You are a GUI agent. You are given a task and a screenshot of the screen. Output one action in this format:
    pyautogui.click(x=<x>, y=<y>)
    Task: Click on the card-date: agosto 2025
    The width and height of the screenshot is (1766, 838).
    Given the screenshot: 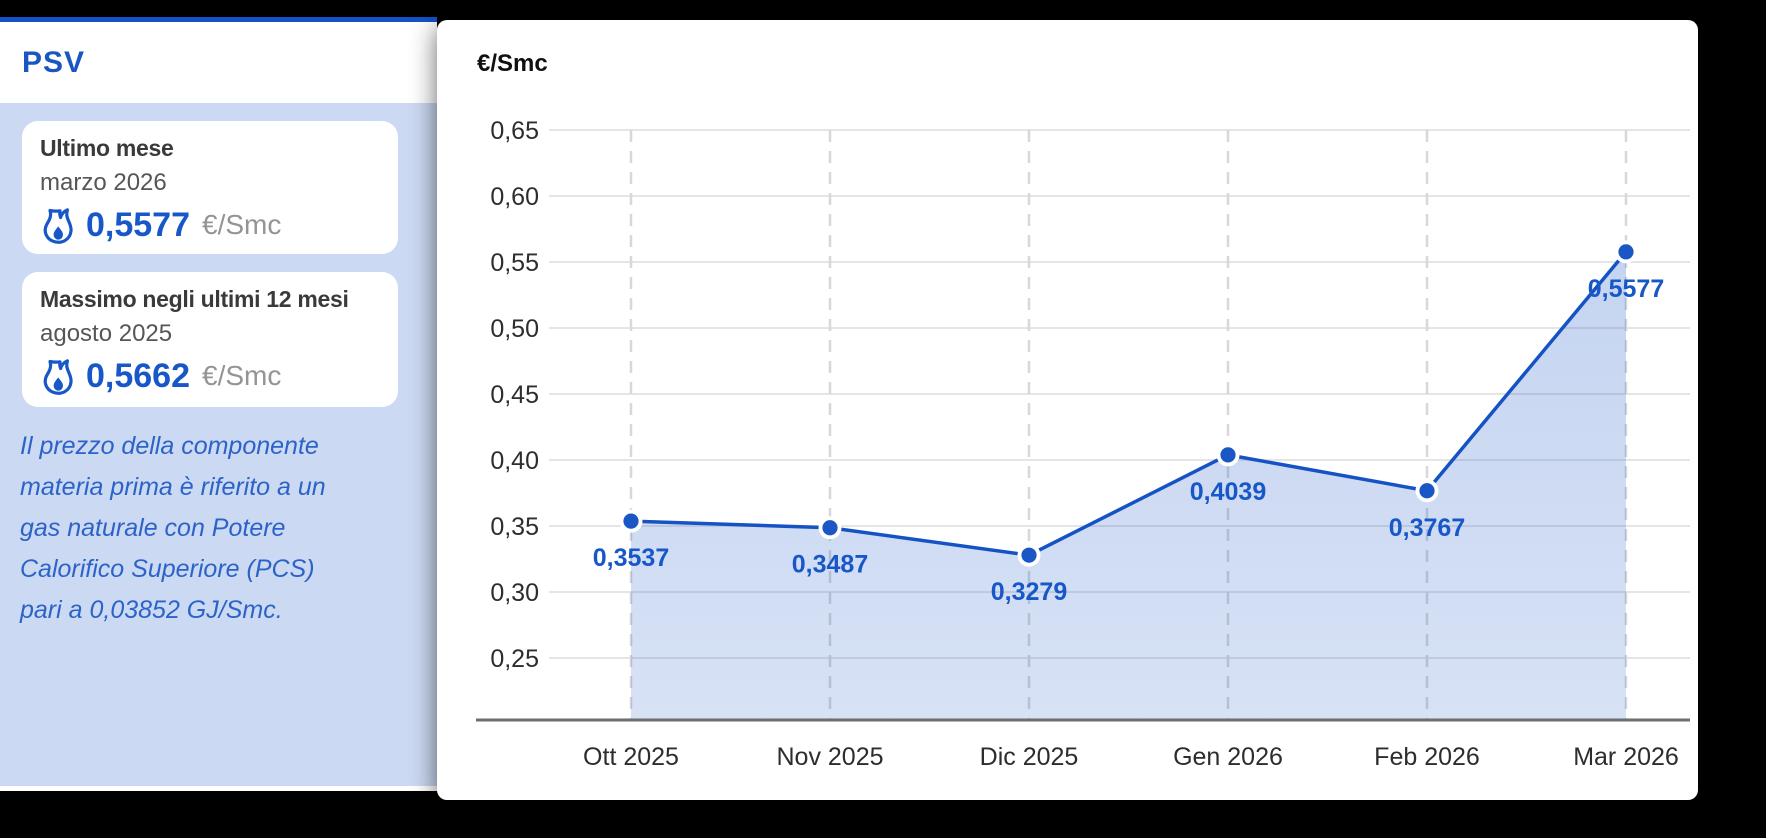 What is the action you would take?
    pyautogui.click(x=106, y=333)
    